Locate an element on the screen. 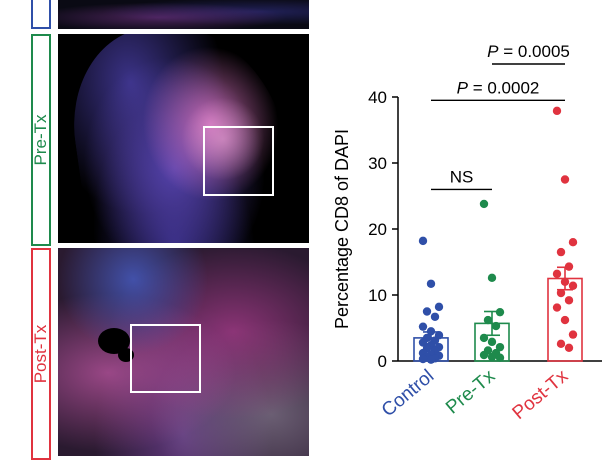 The height and width of the screenshot is (474, 610). pre-tx-panel-label: Pre-Tx is located at coordinates (41, 140).